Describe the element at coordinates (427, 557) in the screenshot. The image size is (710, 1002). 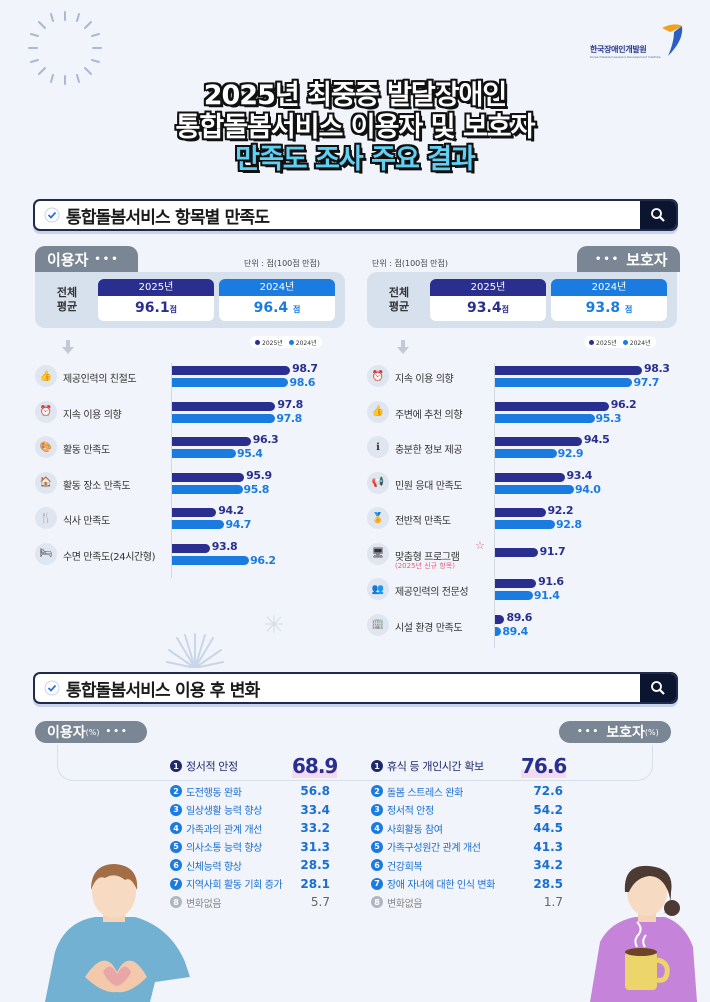
I see `category-label: 맞춤형 프로그램` at that location.